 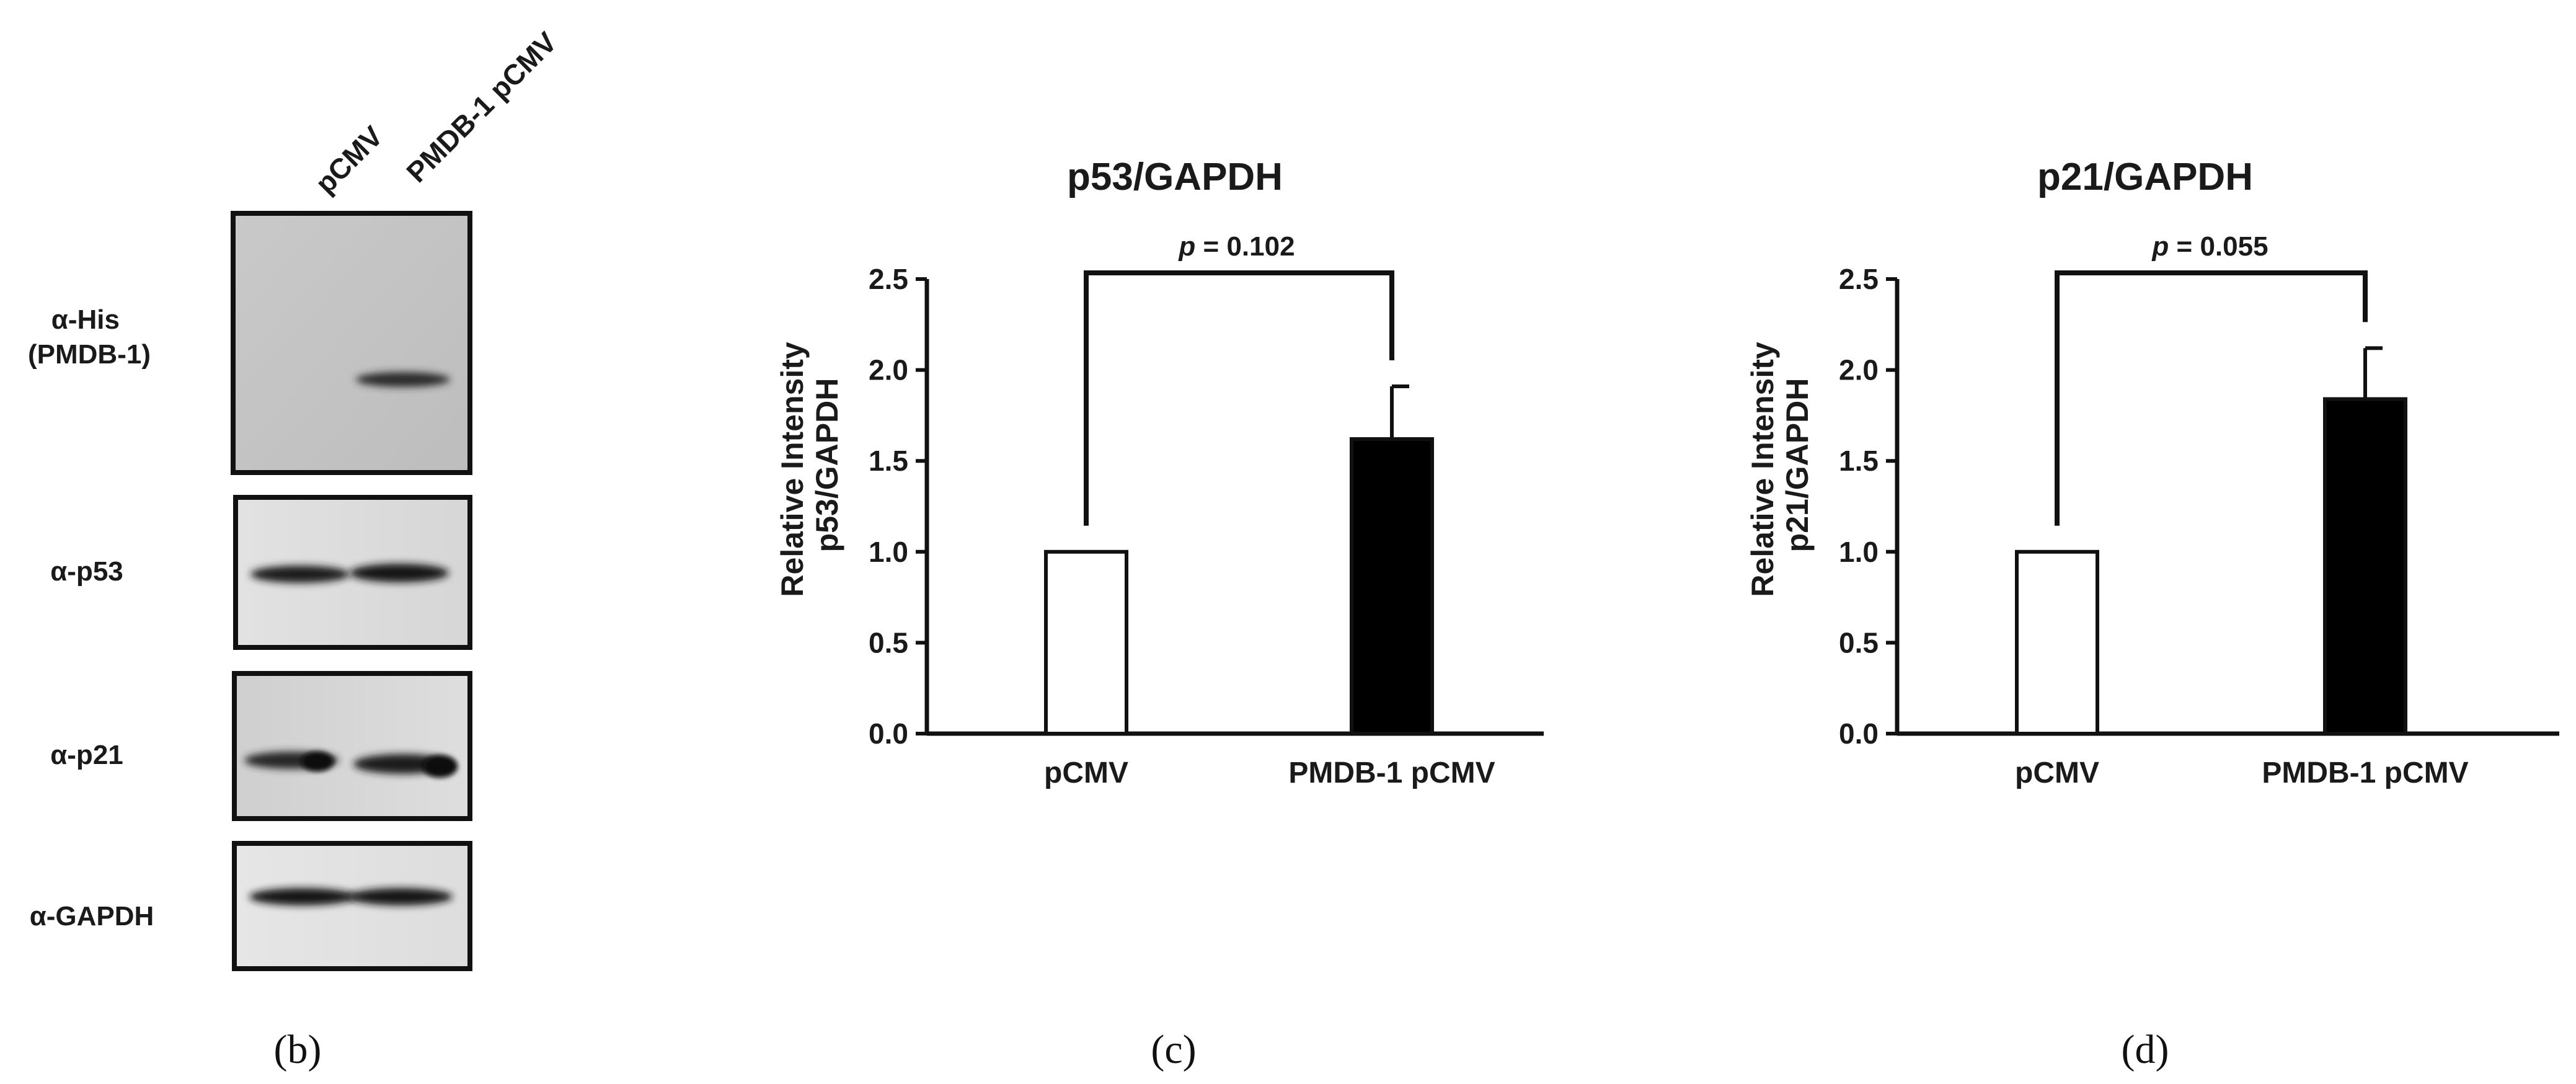 I want to click on blot-row-label-gapdh: α-GAPDH, so click(x=92, y=916).